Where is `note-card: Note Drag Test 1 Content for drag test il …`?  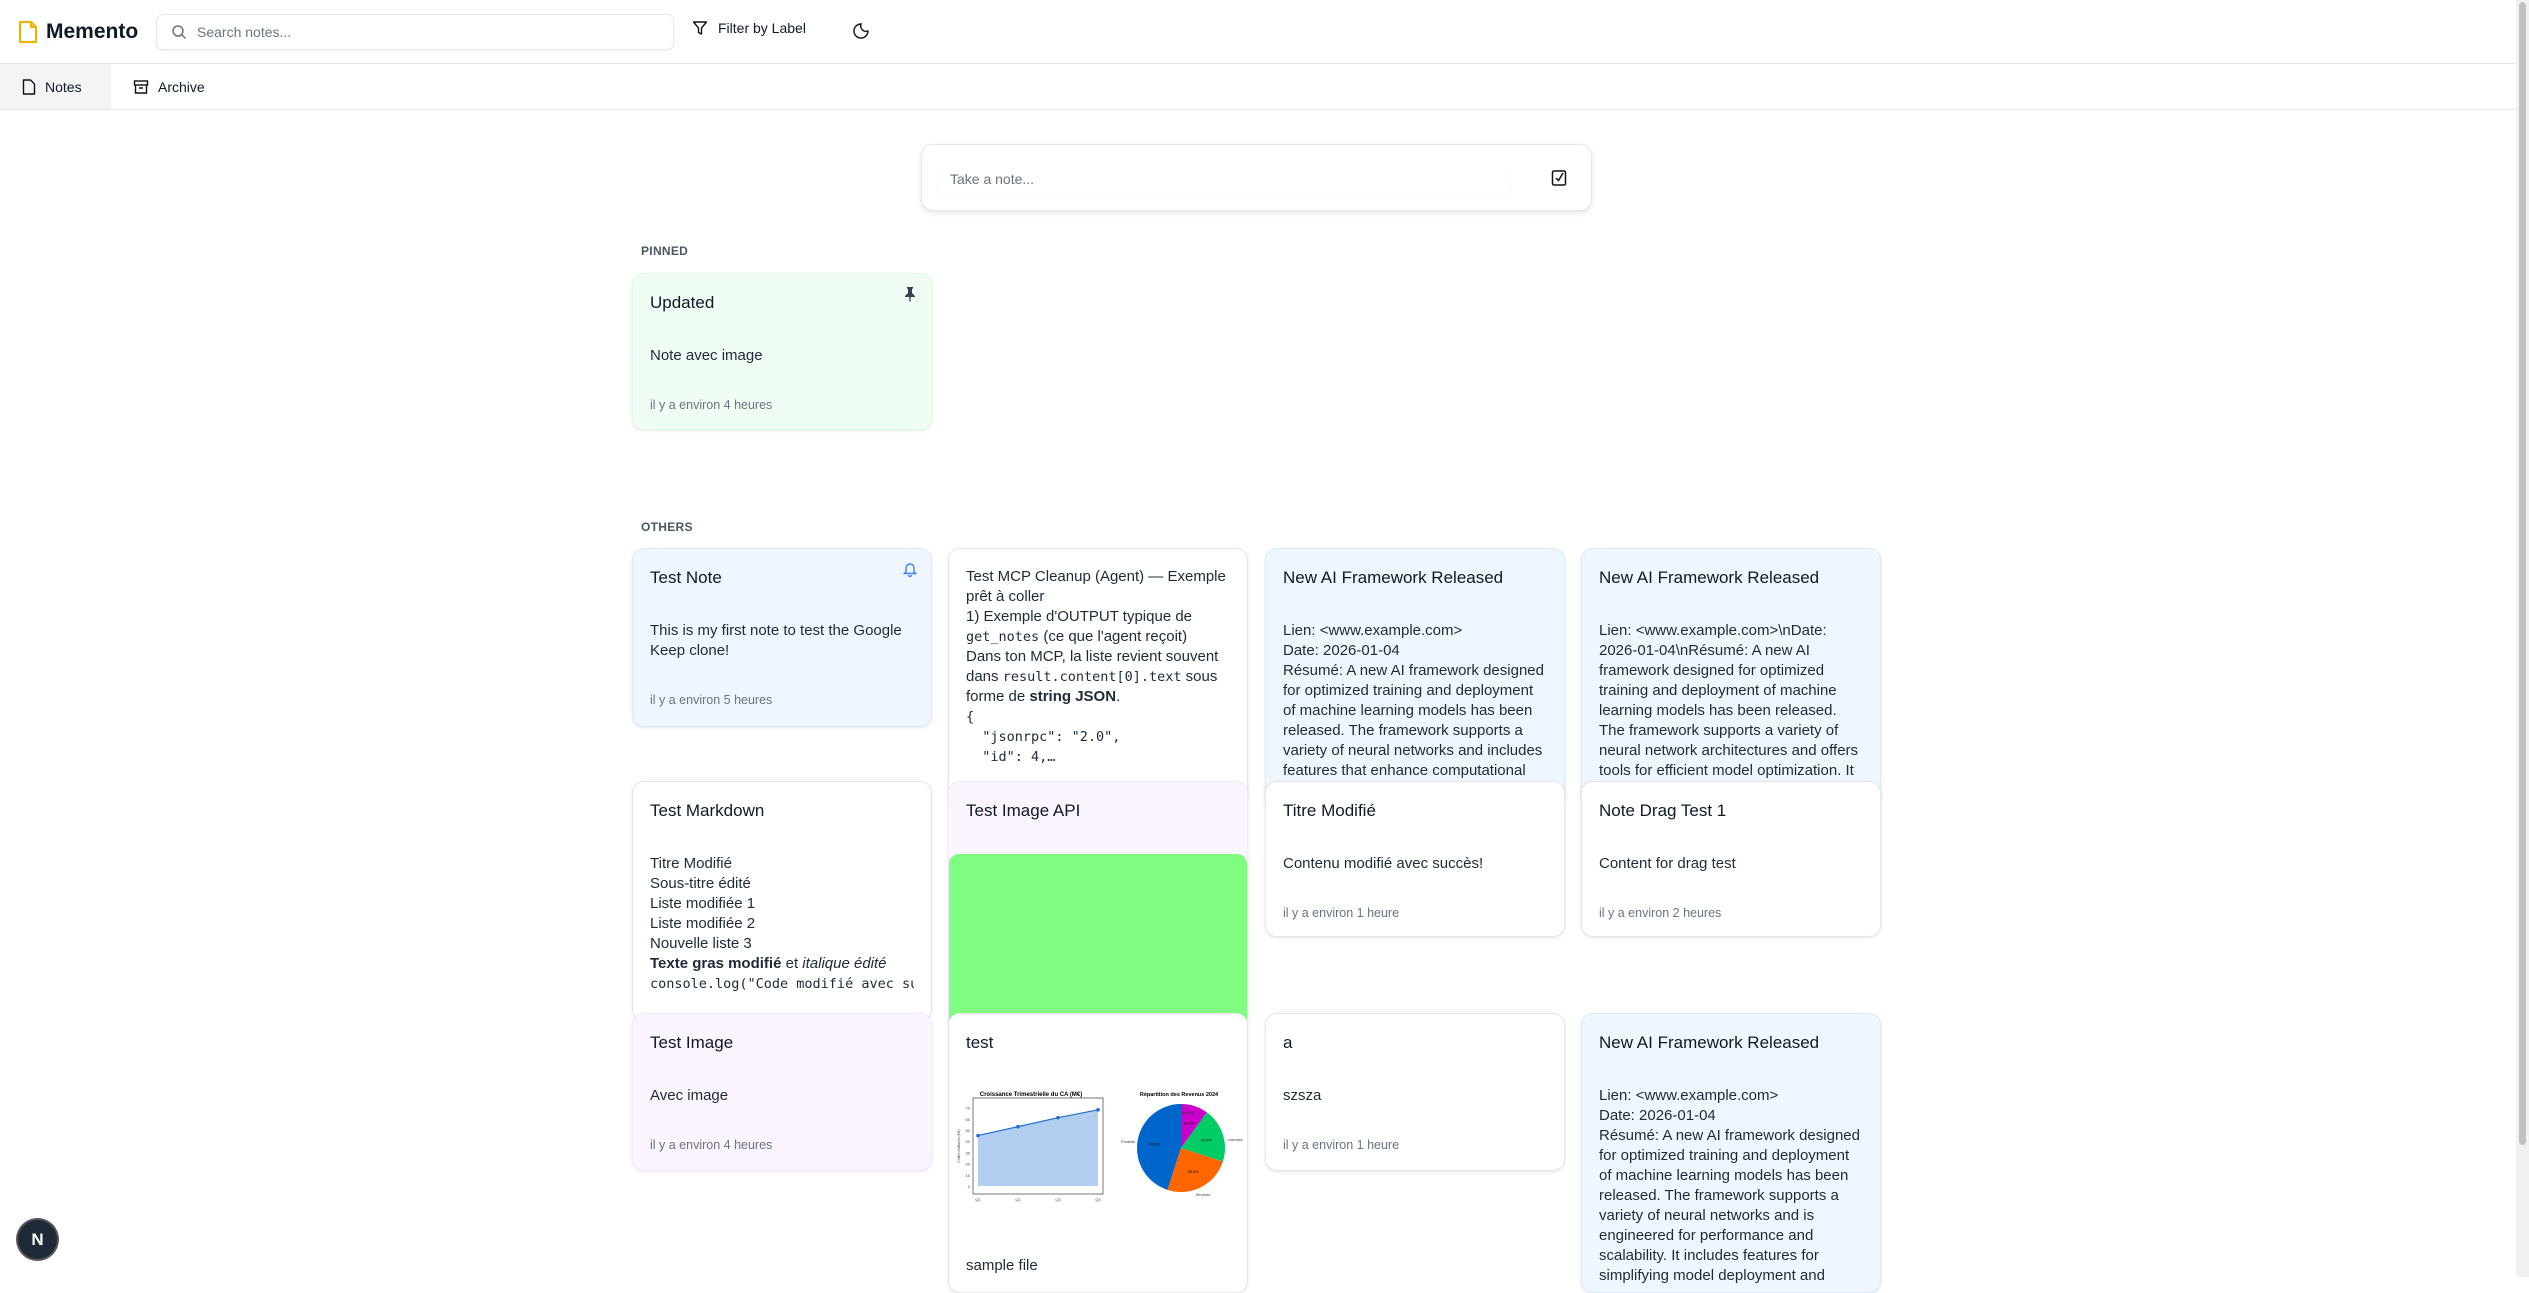
note-card: Note Drag Test 1 Content for drag test il … is located at coordinates (1731, 859).